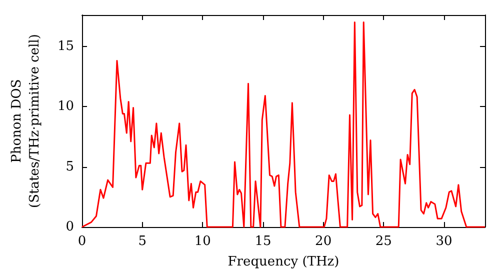  Describe the element at coordinates (142, 241) in the screenshot. I see `x-tick-label: 5` at that location.